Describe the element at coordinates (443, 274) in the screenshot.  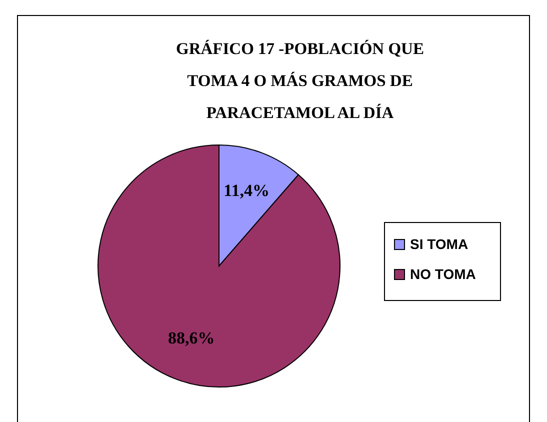
I see `legend-label: NO TOMA` at that location.